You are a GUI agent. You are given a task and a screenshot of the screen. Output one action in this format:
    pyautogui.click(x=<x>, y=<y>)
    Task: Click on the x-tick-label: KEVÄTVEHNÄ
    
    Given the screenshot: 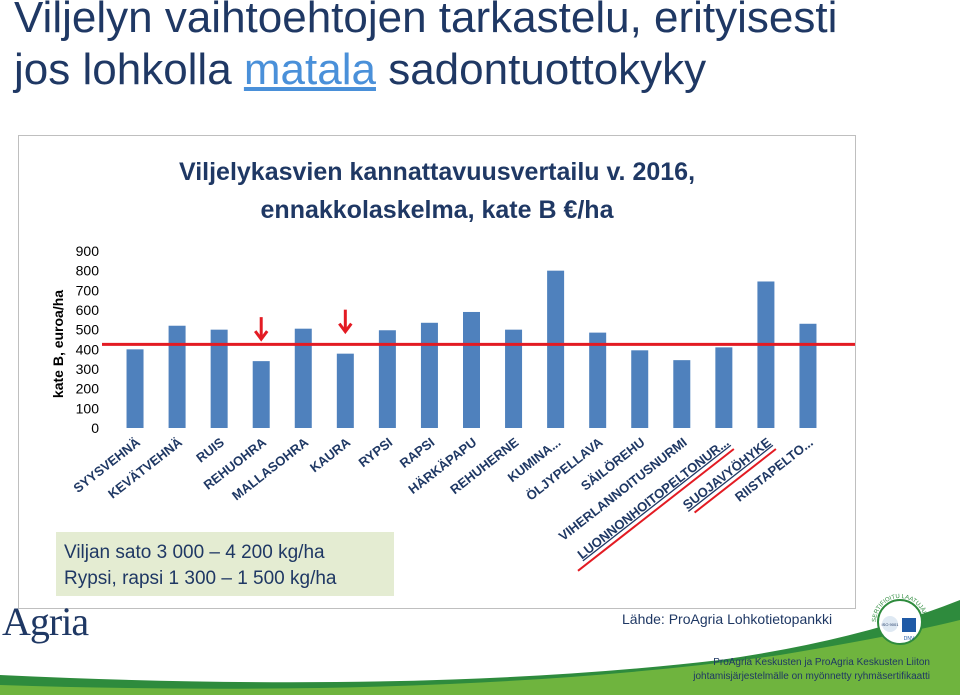 What is the action you would take?
    pyautogui.click(x=145, y=467)
    